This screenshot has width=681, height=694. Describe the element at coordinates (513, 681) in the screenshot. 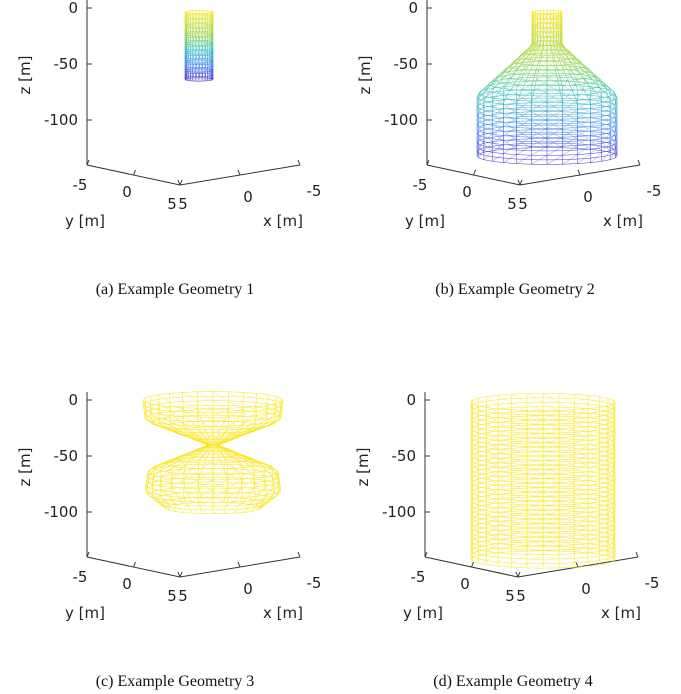

I see `caption: (d) Example Geometry 4` at that location.